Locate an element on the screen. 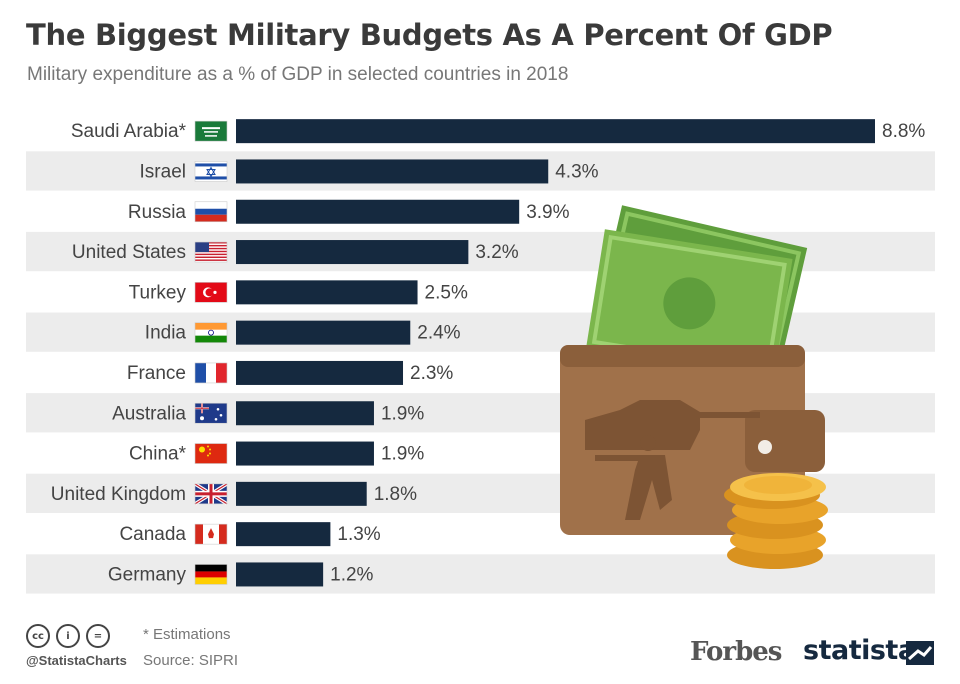  estimation-note: * Estimations is located at coordinates (187, 634).